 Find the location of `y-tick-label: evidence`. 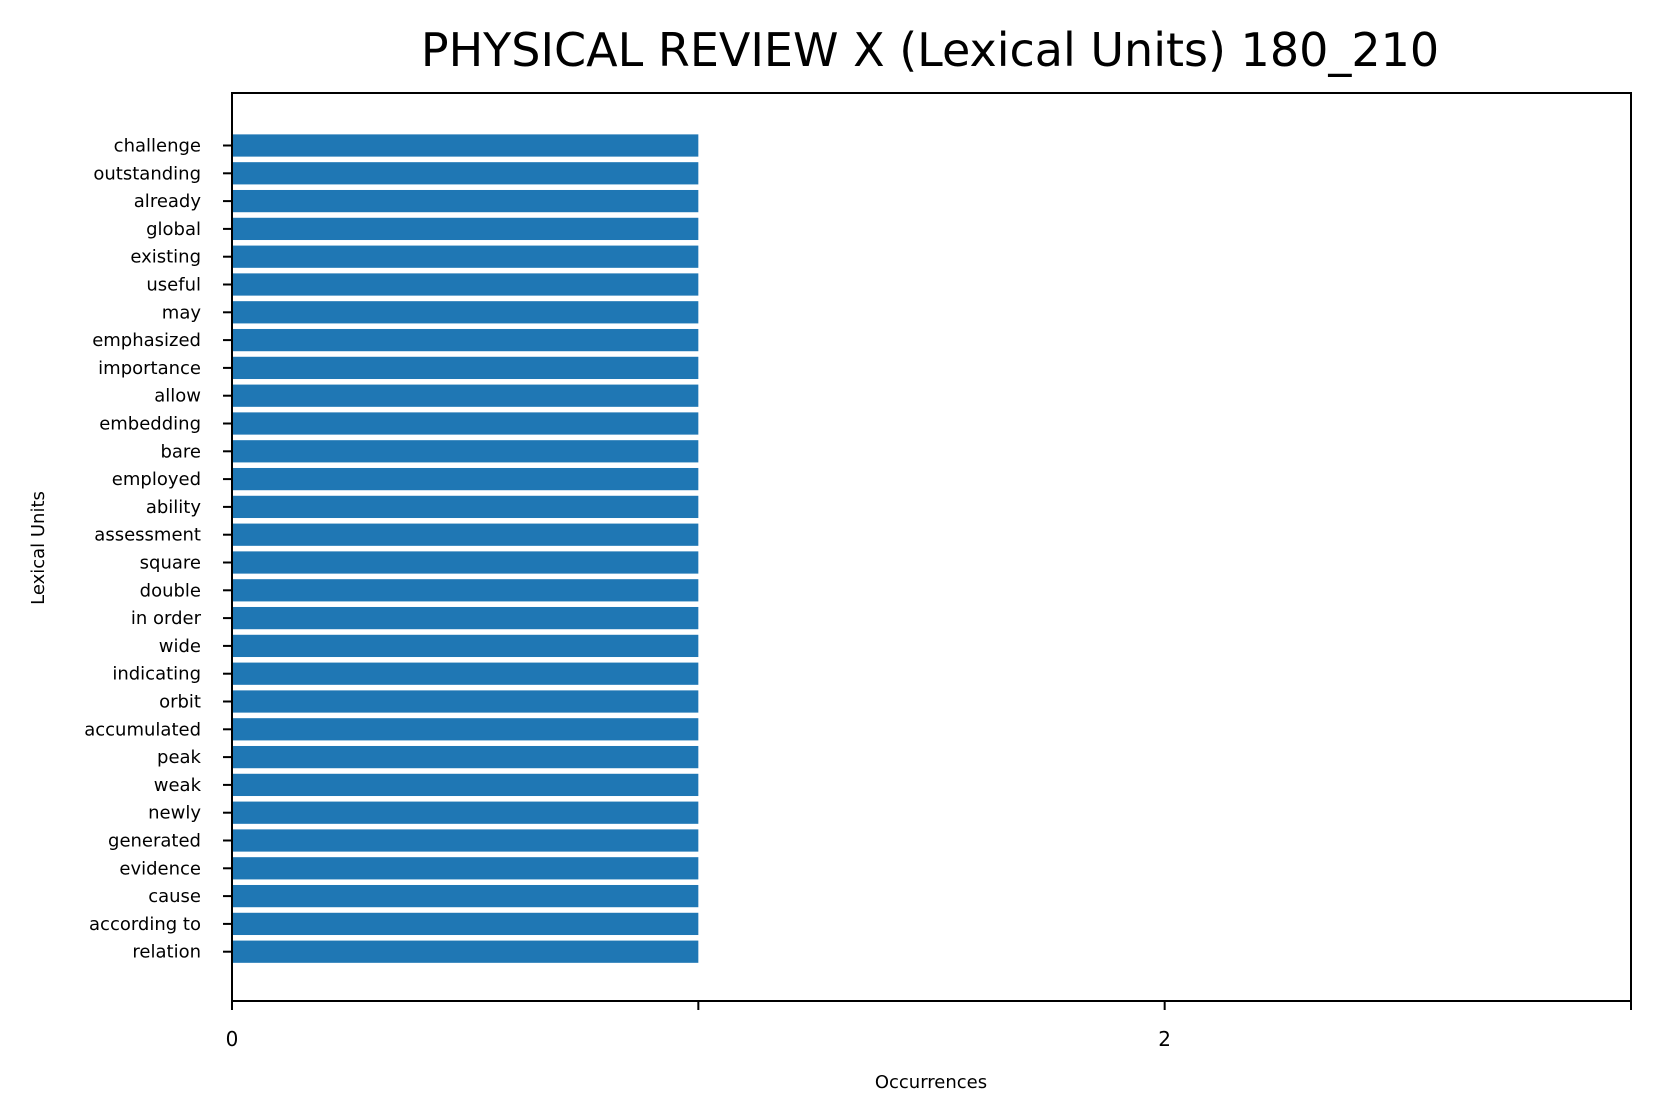

y-tick-label: evidence is located at coordinates (160, 868).